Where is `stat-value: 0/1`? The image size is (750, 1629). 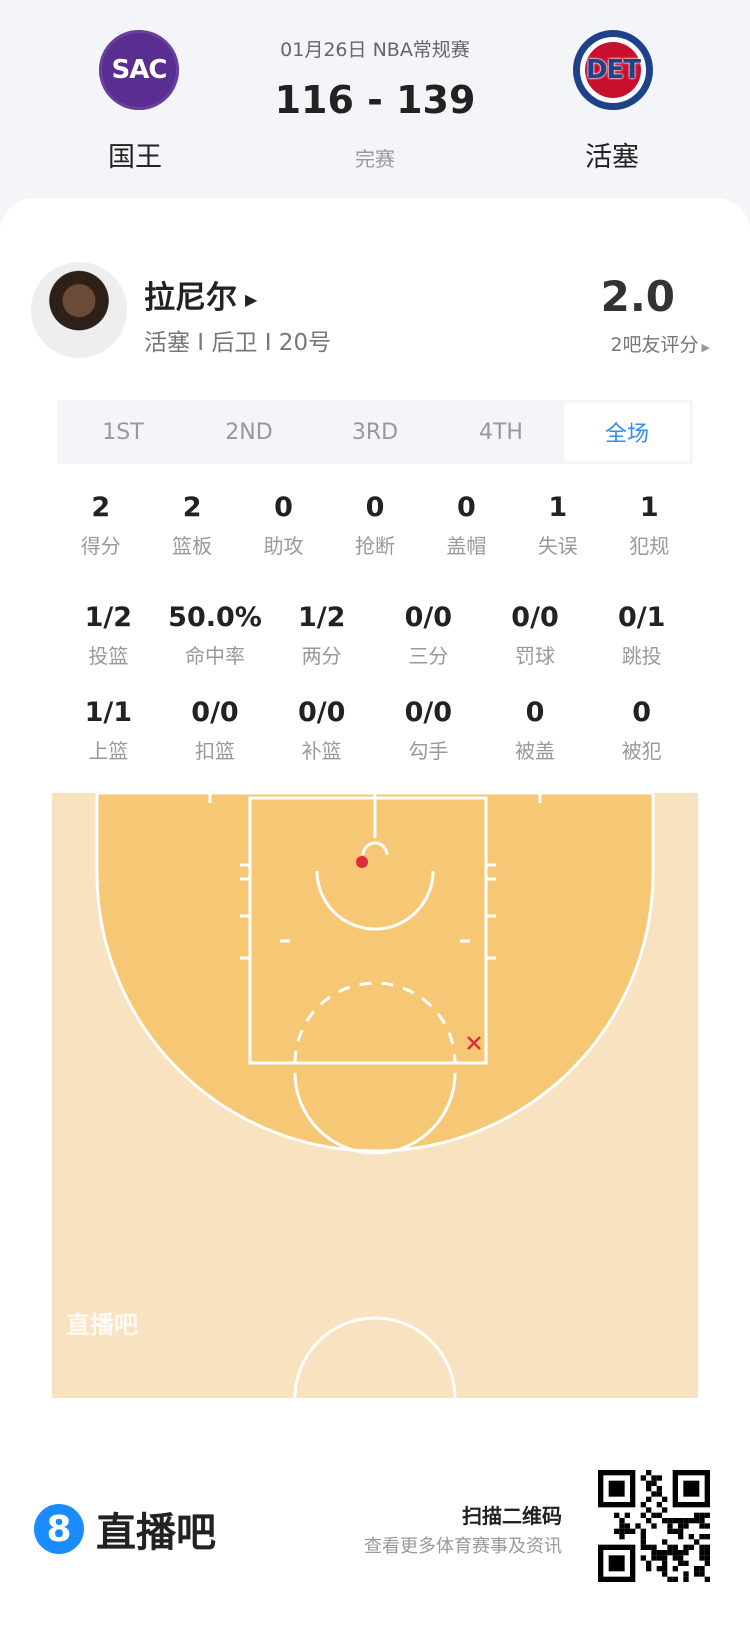 stat-value: 0/1 is located at coordinates (641, 617).